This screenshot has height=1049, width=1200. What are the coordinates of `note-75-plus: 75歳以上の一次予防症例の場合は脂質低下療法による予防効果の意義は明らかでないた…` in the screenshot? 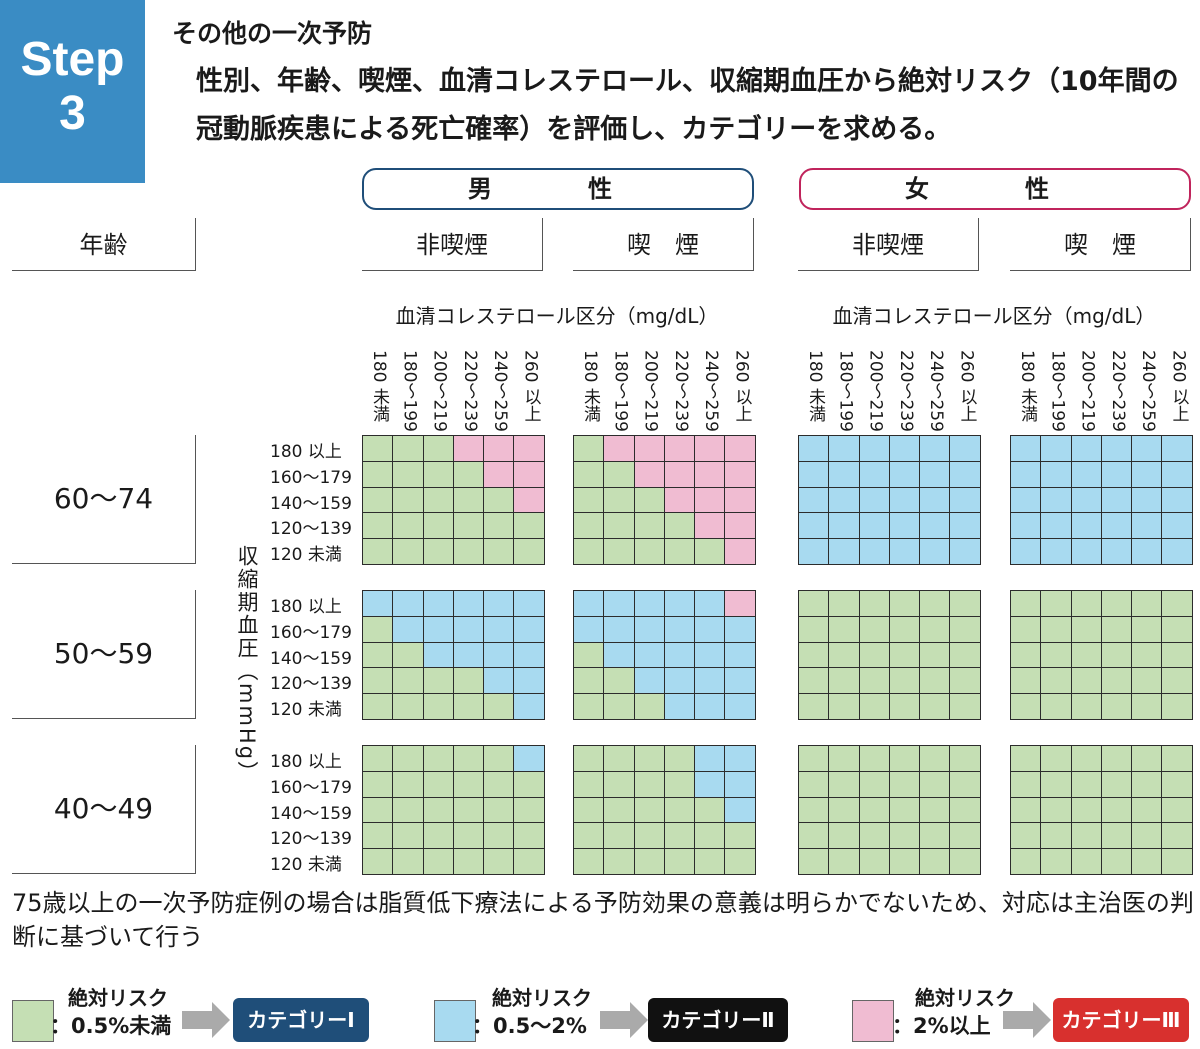 It's located at (603, 920).